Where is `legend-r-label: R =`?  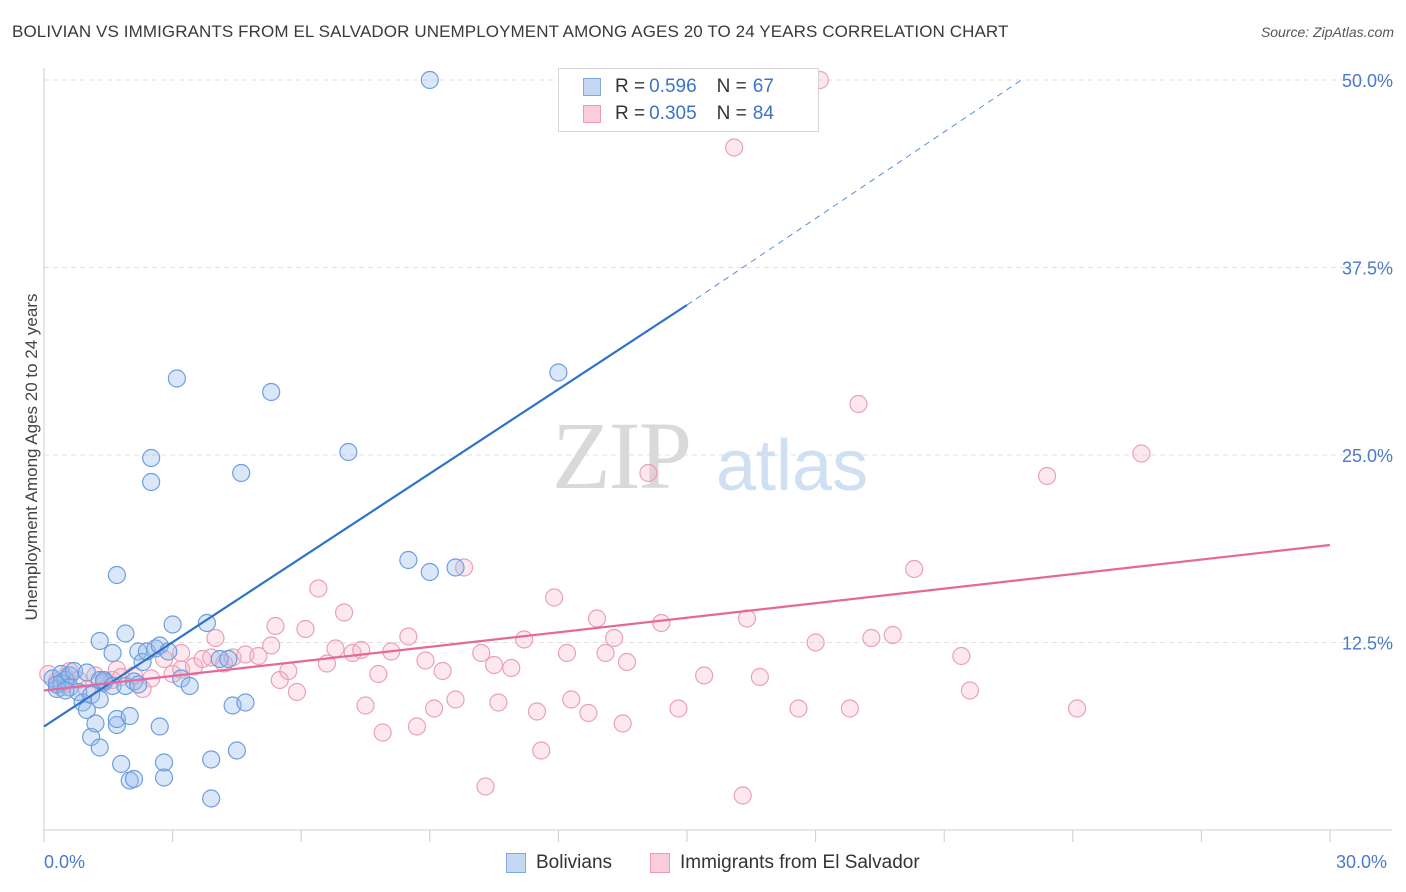
legend-r-label: R = is located at coordinates (630, 86).